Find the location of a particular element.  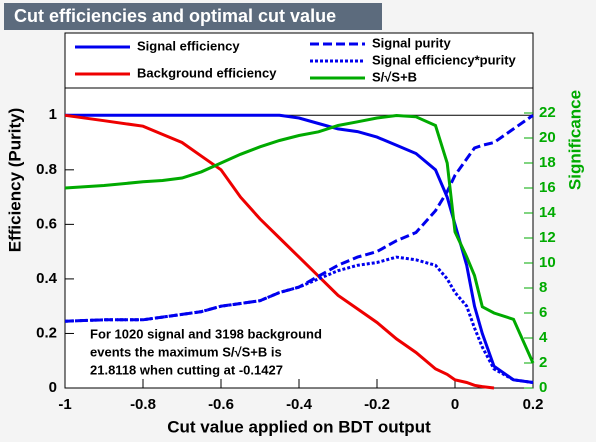

title-box is located at coordinates (193, 16).